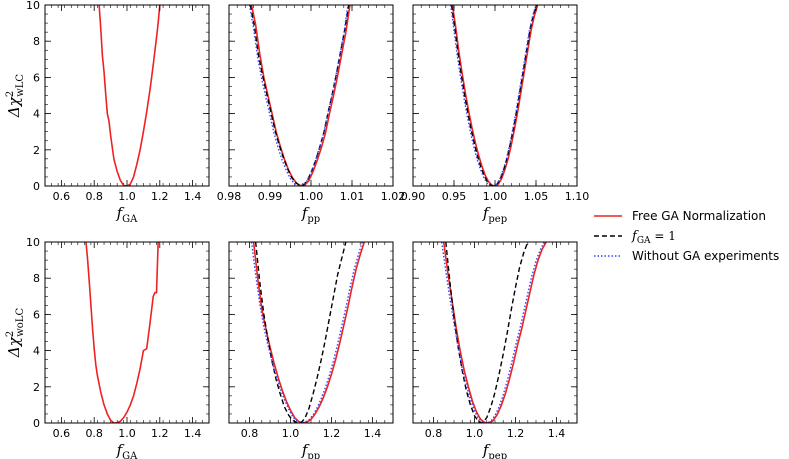 This screenshot has width=789, height=459. I want to click on panel-1-1: 0.8 1.0 1.2 1.4 fpp, so click(311, 350).